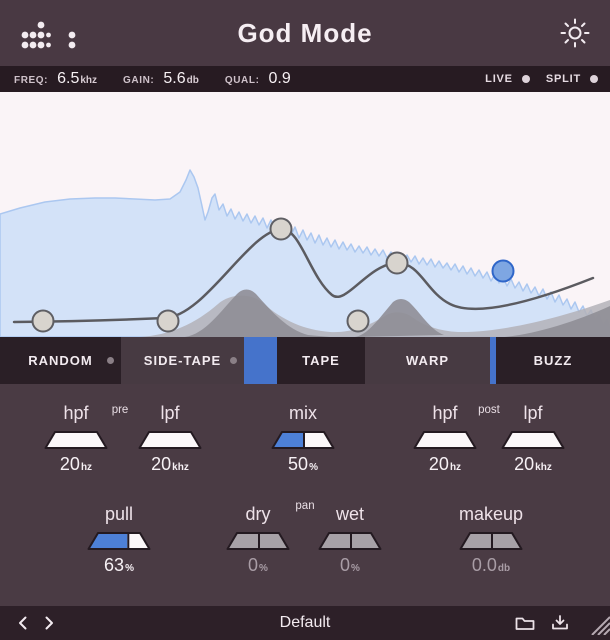  I want to click on pull-slider, so click(119, 541).